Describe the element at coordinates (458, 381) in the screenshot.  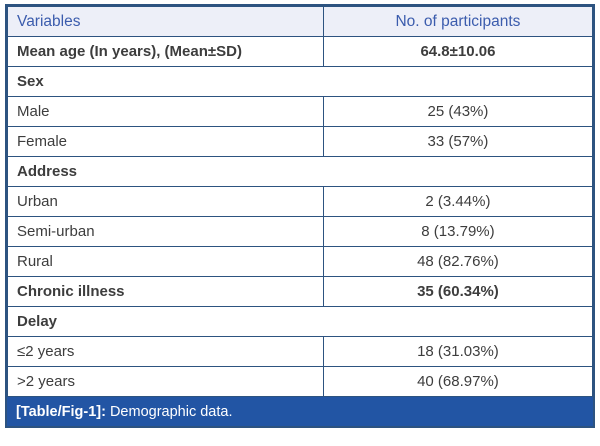
I see `row-value: 40 (68.97%)` at that location.